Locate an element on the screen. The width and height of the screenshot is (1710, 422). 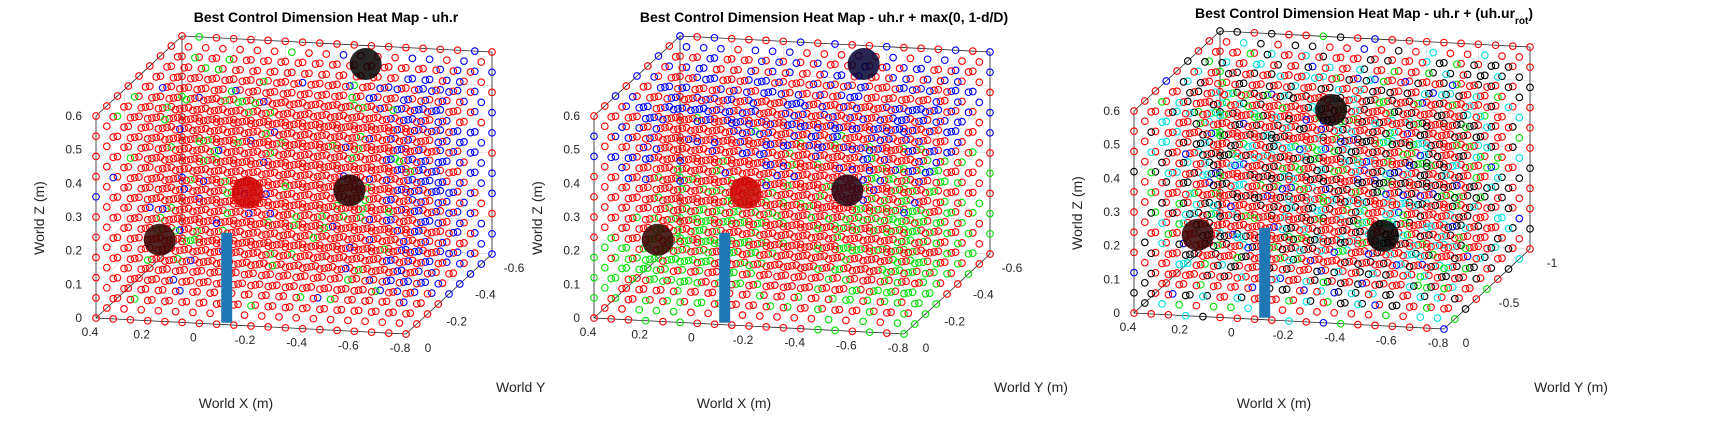
z-tick-labels: 00.10.20.30.40.50.6 is located at coordinates (73, 217).